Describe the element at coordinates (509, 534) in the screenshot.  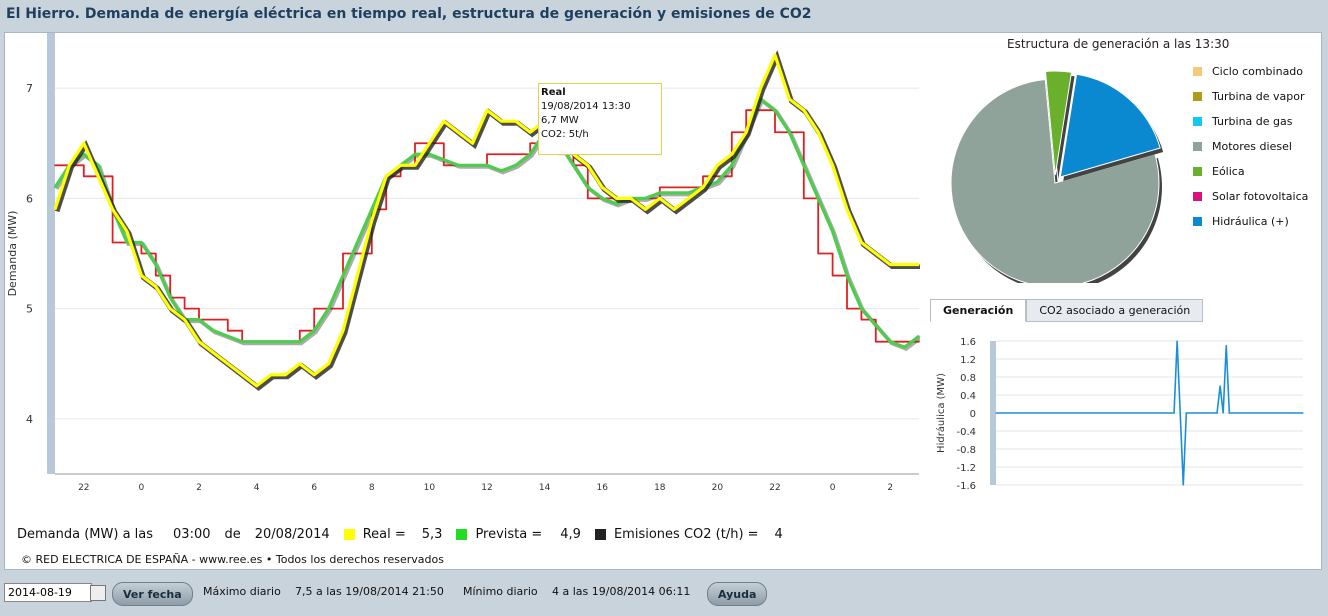
I see `prevista-label: Prevista =` at that location.